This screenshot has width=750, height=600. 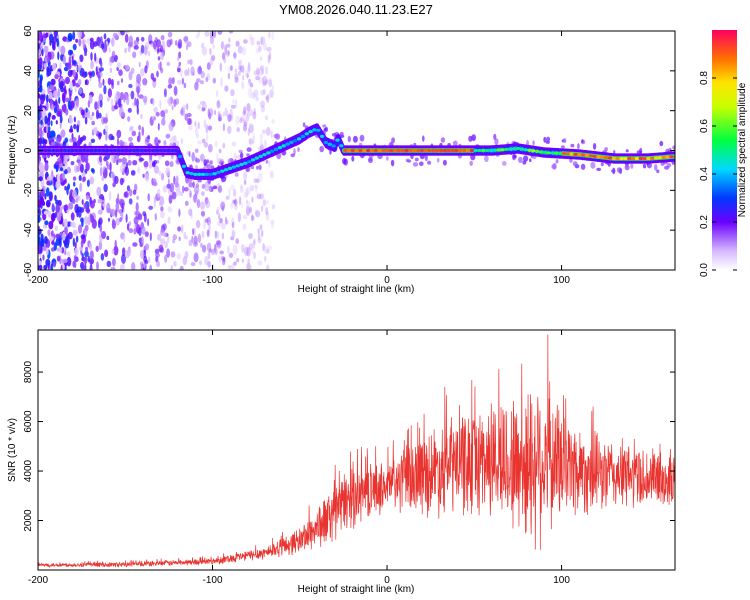 What do you see at coordinates (704, 222) in the screenshot?
I see `colorbar-tick-label: 0.2` at bounding box center [704, 222].